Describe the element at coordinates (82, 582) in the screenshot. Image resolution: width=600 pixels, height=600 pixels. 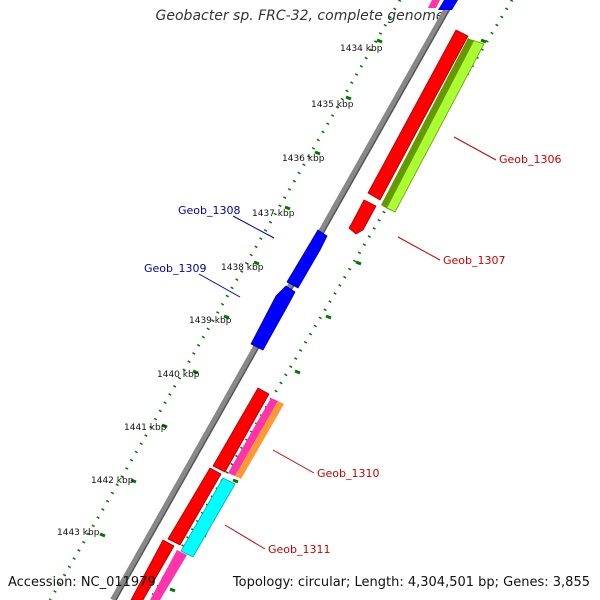
I see `accession-label: Accession: NC_011979` at that location.